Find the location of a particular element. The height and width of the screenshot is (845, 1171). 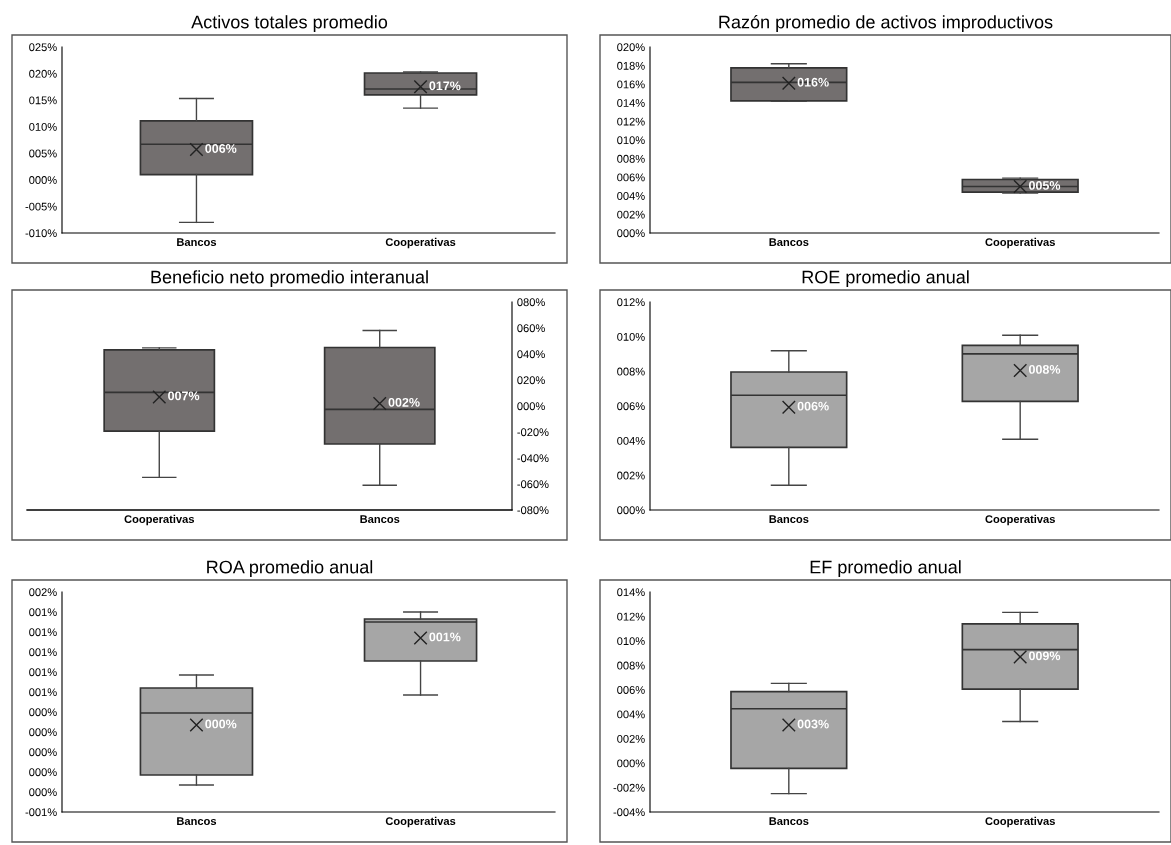

y2-tick-label: 040% is located at coordinates (531, 354).